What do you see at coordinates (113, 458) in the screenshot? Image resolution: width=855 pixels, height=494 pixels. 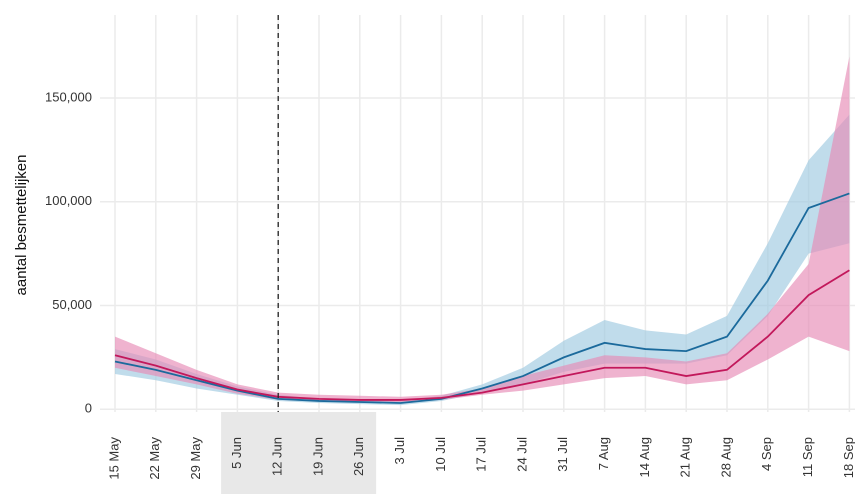 I see `x-tick-label: 15 May` at bounding box center [113, 458].